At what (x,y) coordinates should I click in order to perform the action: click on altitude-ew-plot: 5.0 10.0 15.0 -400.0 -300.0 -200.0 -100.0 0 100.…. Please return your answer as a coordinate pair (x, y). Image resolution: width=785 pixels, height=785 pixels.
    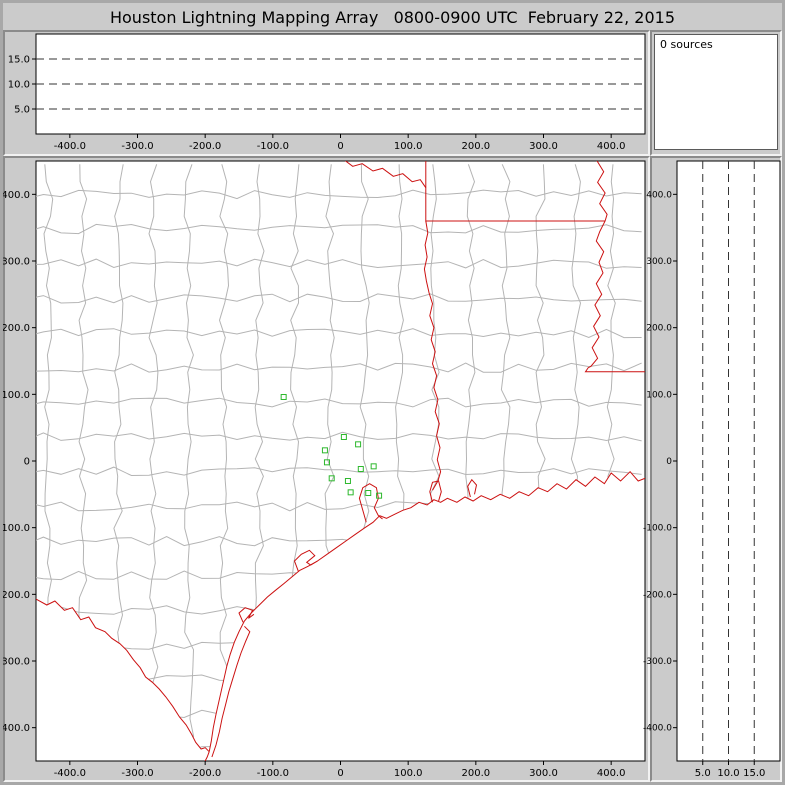
    Looking at the image, I should click on (326, 93).